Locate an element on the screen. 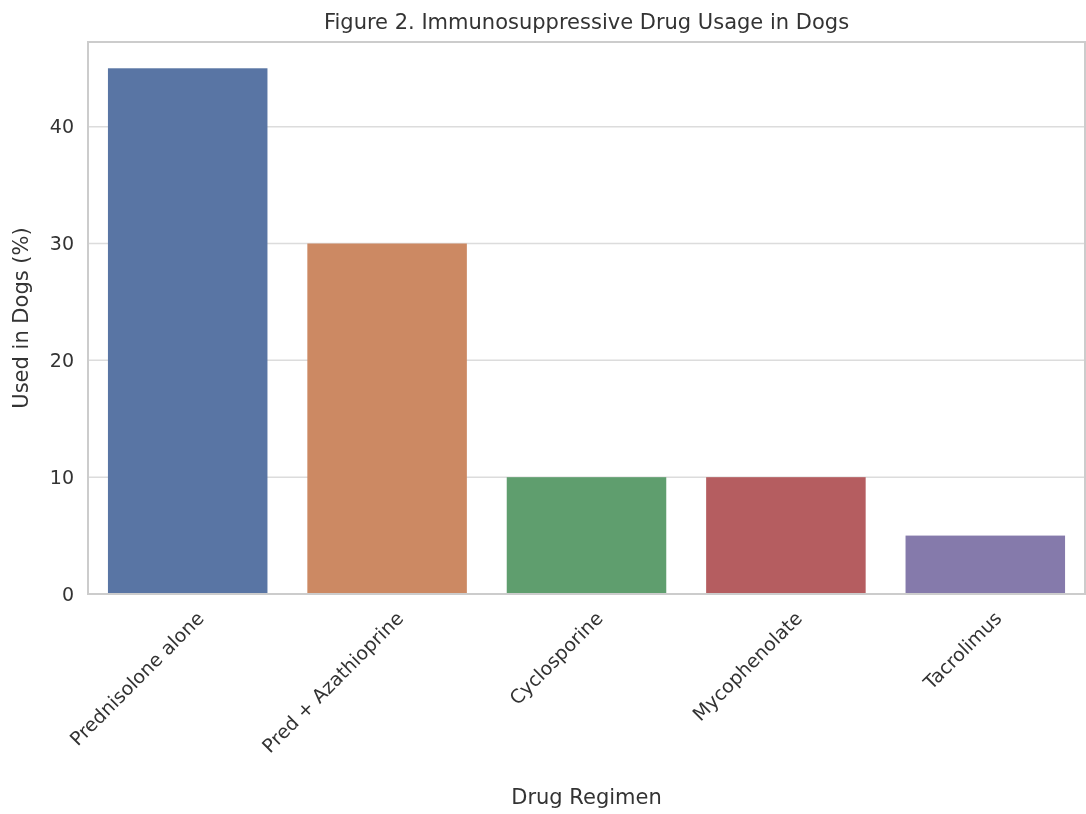 The image size is (1086, 814). y-tick-label: 10 is located at coordinates (61, 476).